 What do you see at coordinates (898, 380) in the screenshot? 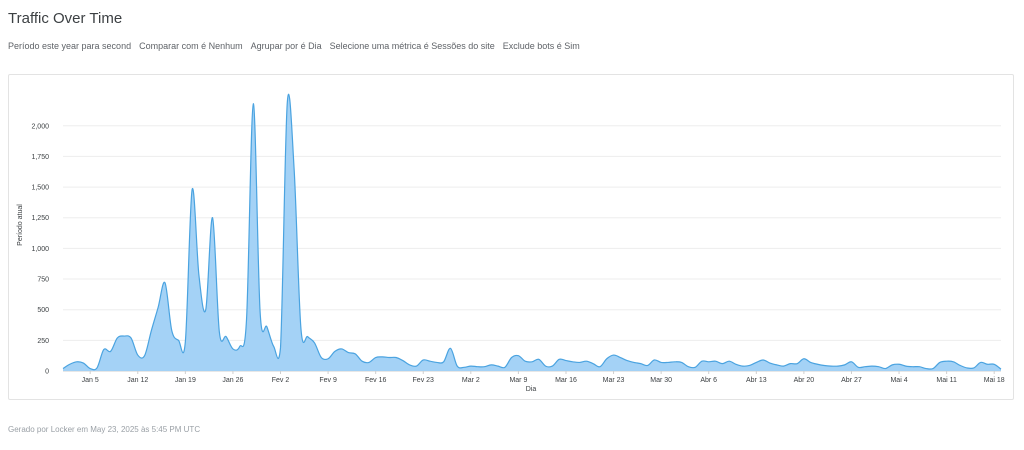
I see `x-tick-label: Mai 4` at bounding box center [898, 380].